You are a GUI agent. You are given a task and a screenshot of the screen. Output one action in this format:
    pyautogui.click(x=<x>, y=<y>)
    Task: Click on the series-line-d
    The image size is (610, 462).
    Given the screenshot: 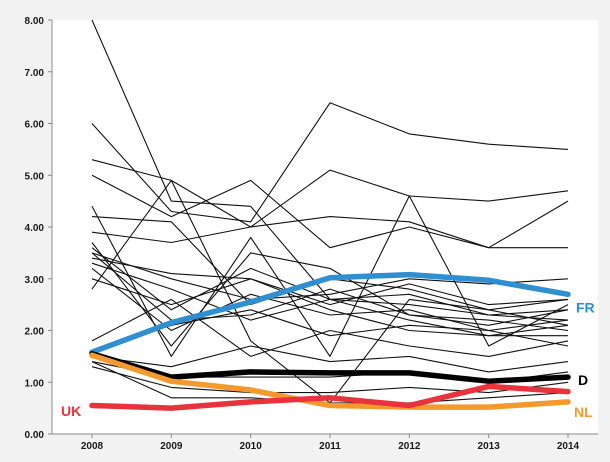 What is the action you would take?
    pyautogui.click(x=330, y=367)
    